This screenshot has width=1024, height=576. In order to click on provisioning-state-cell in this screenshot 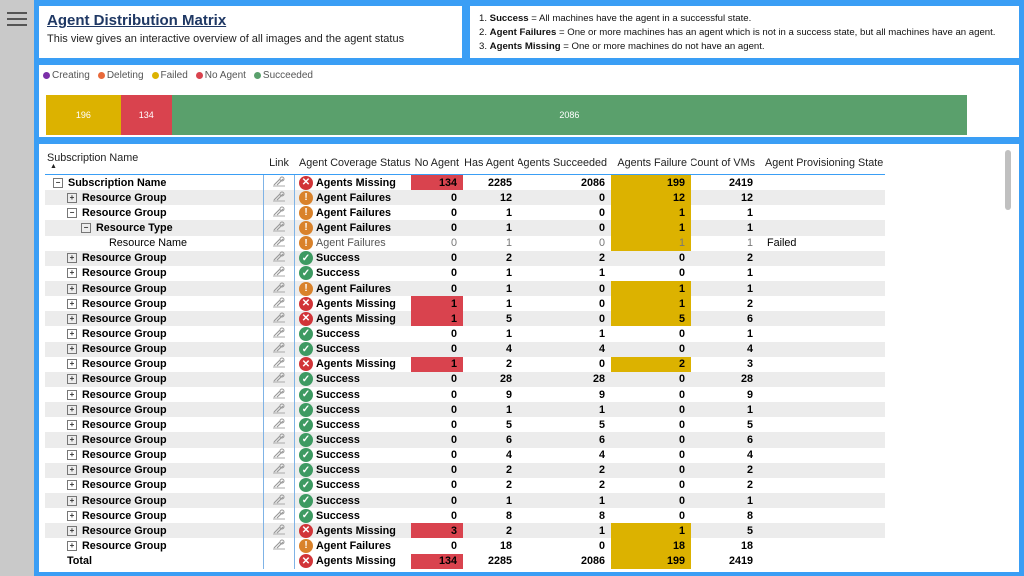, I will do `click(822, 455)`.